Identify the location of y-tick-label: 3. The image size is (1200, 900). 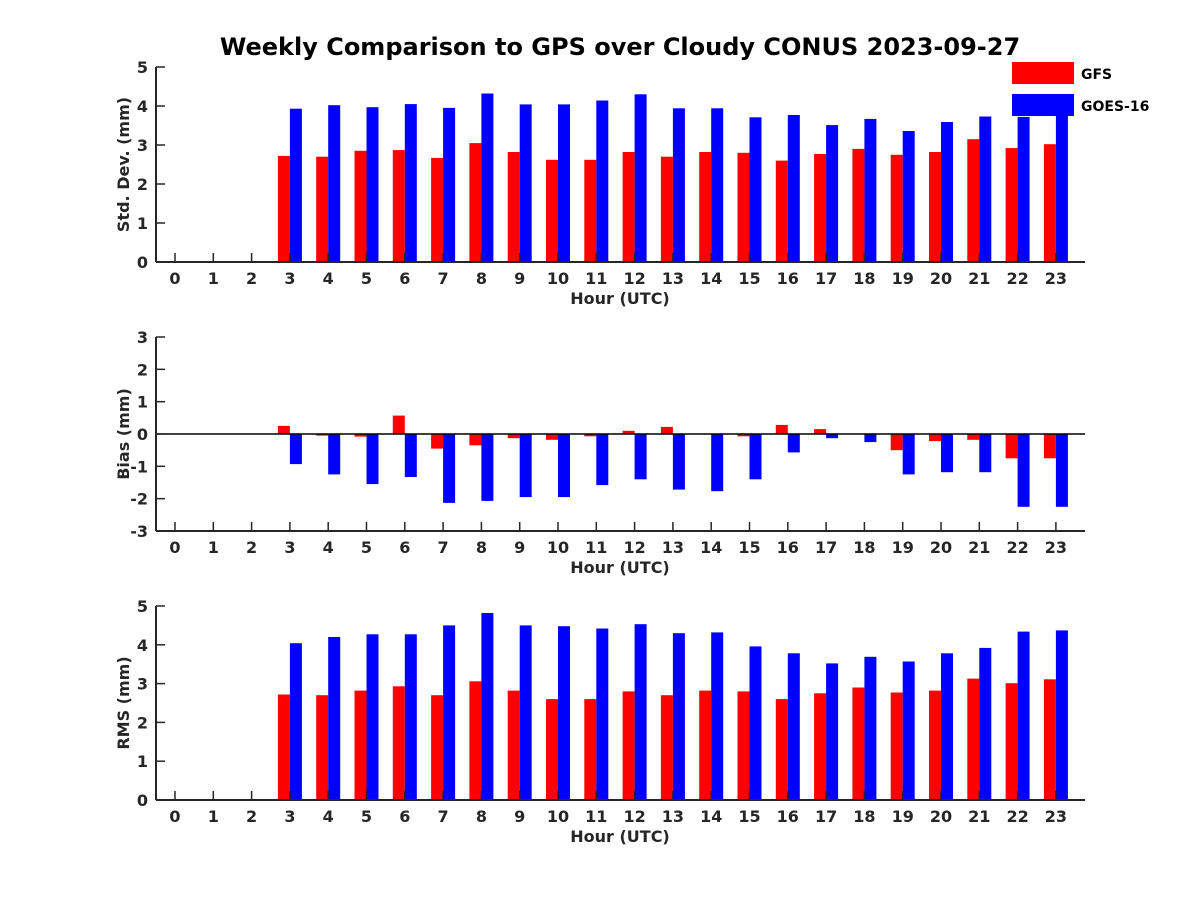
(142, 145).